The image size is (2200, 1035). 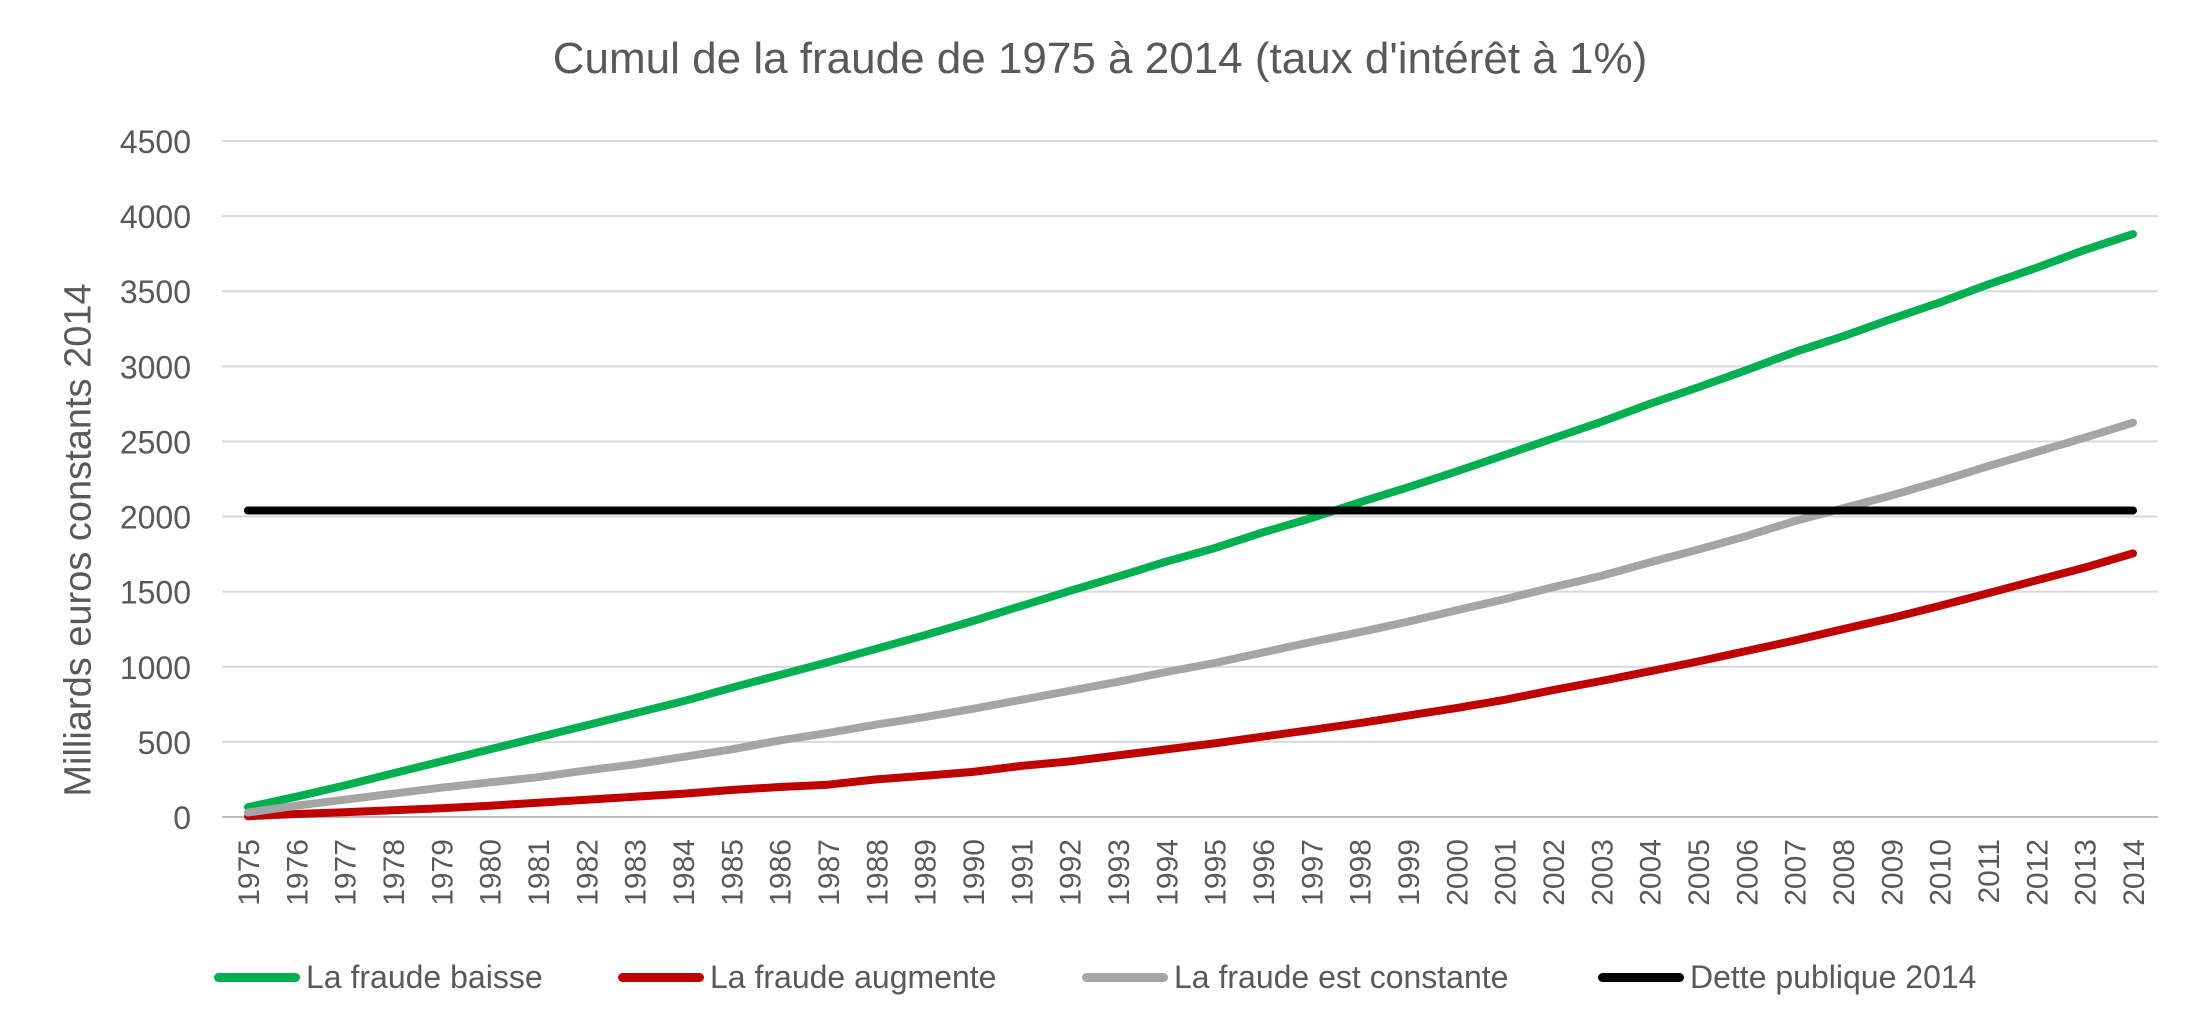 I want to click on legend-label: Dette publique 2014, so click(x=1833, y=976).